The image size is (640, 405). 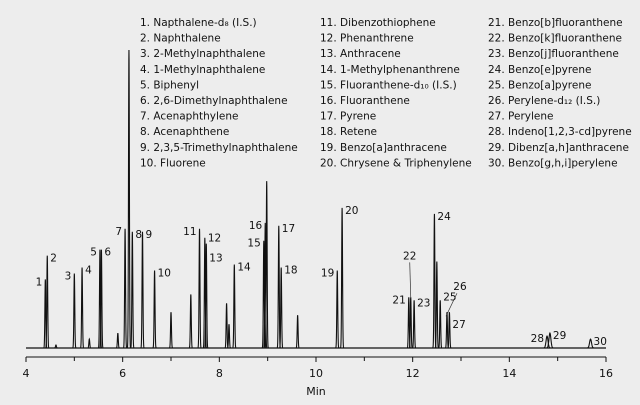 What do you see at coordinates (558, 148) in the screenshot?
I see `legend-item: 29. Dibenz[a,h]anthracene` at bounding box center [558, 148].